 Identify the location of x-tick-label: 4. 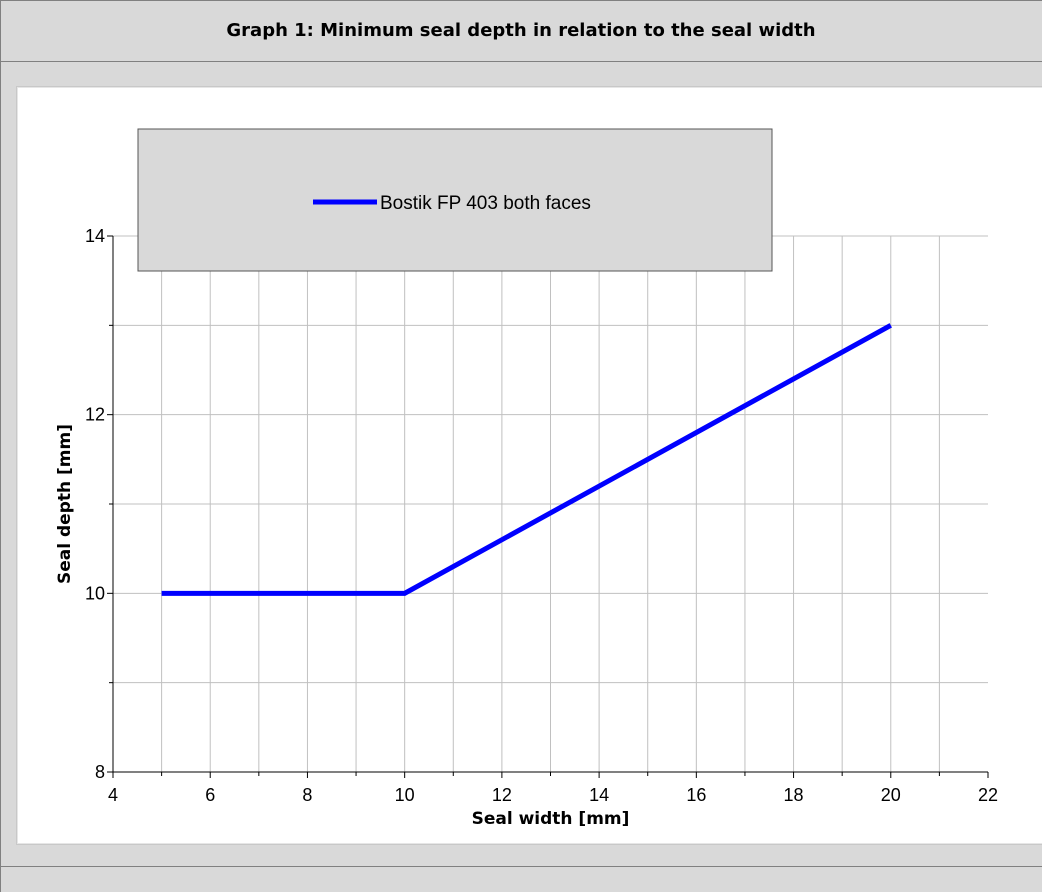
(113, 795).